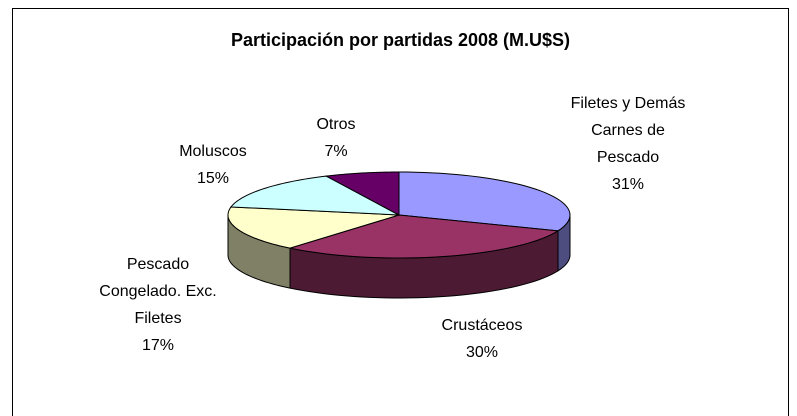  I want to click on slice-label: Otros, so click(336, 124).